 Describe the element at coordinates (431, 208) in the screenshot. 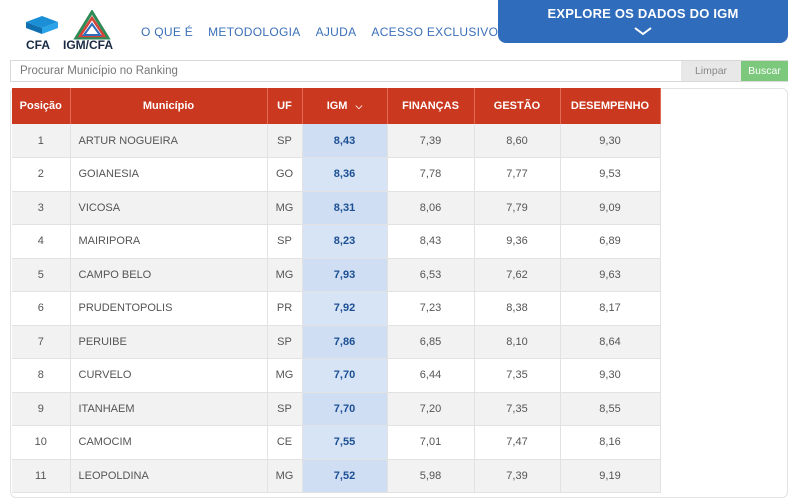

I see `cell-financas: 8,06` at that location.